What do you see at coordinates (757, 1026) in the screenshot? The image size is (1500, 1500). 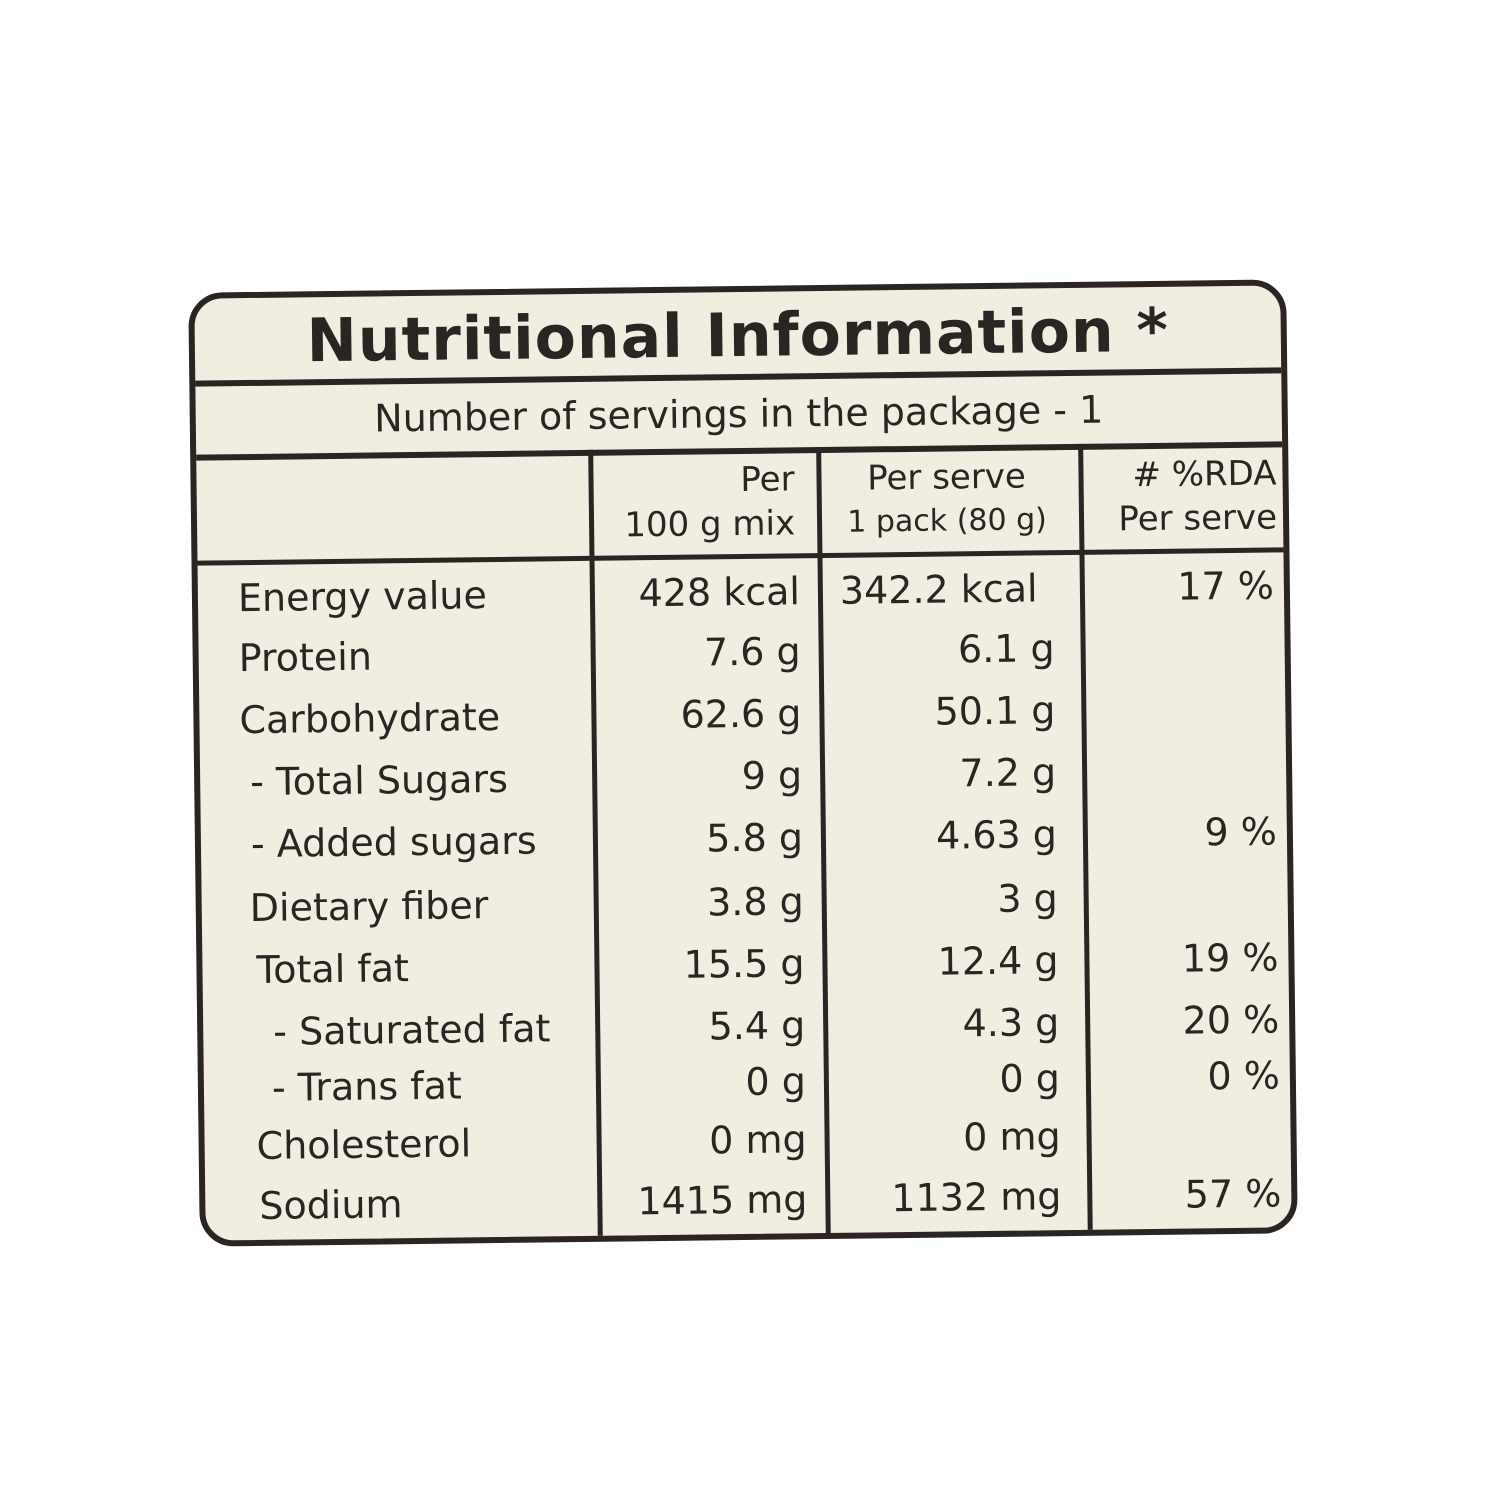 I see `value-per-100g: 5.4 g` at bounding box center [757, 1026].